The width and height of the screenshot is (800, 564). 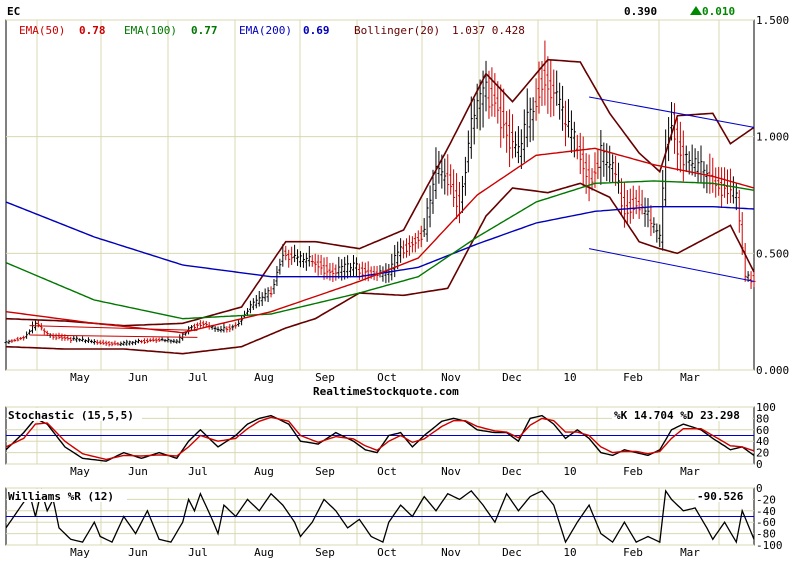 What do you see at coordinates (772, 253) in the screenshot?
I see `y-tick-label: 0.500` at bounding box center [772, 253].